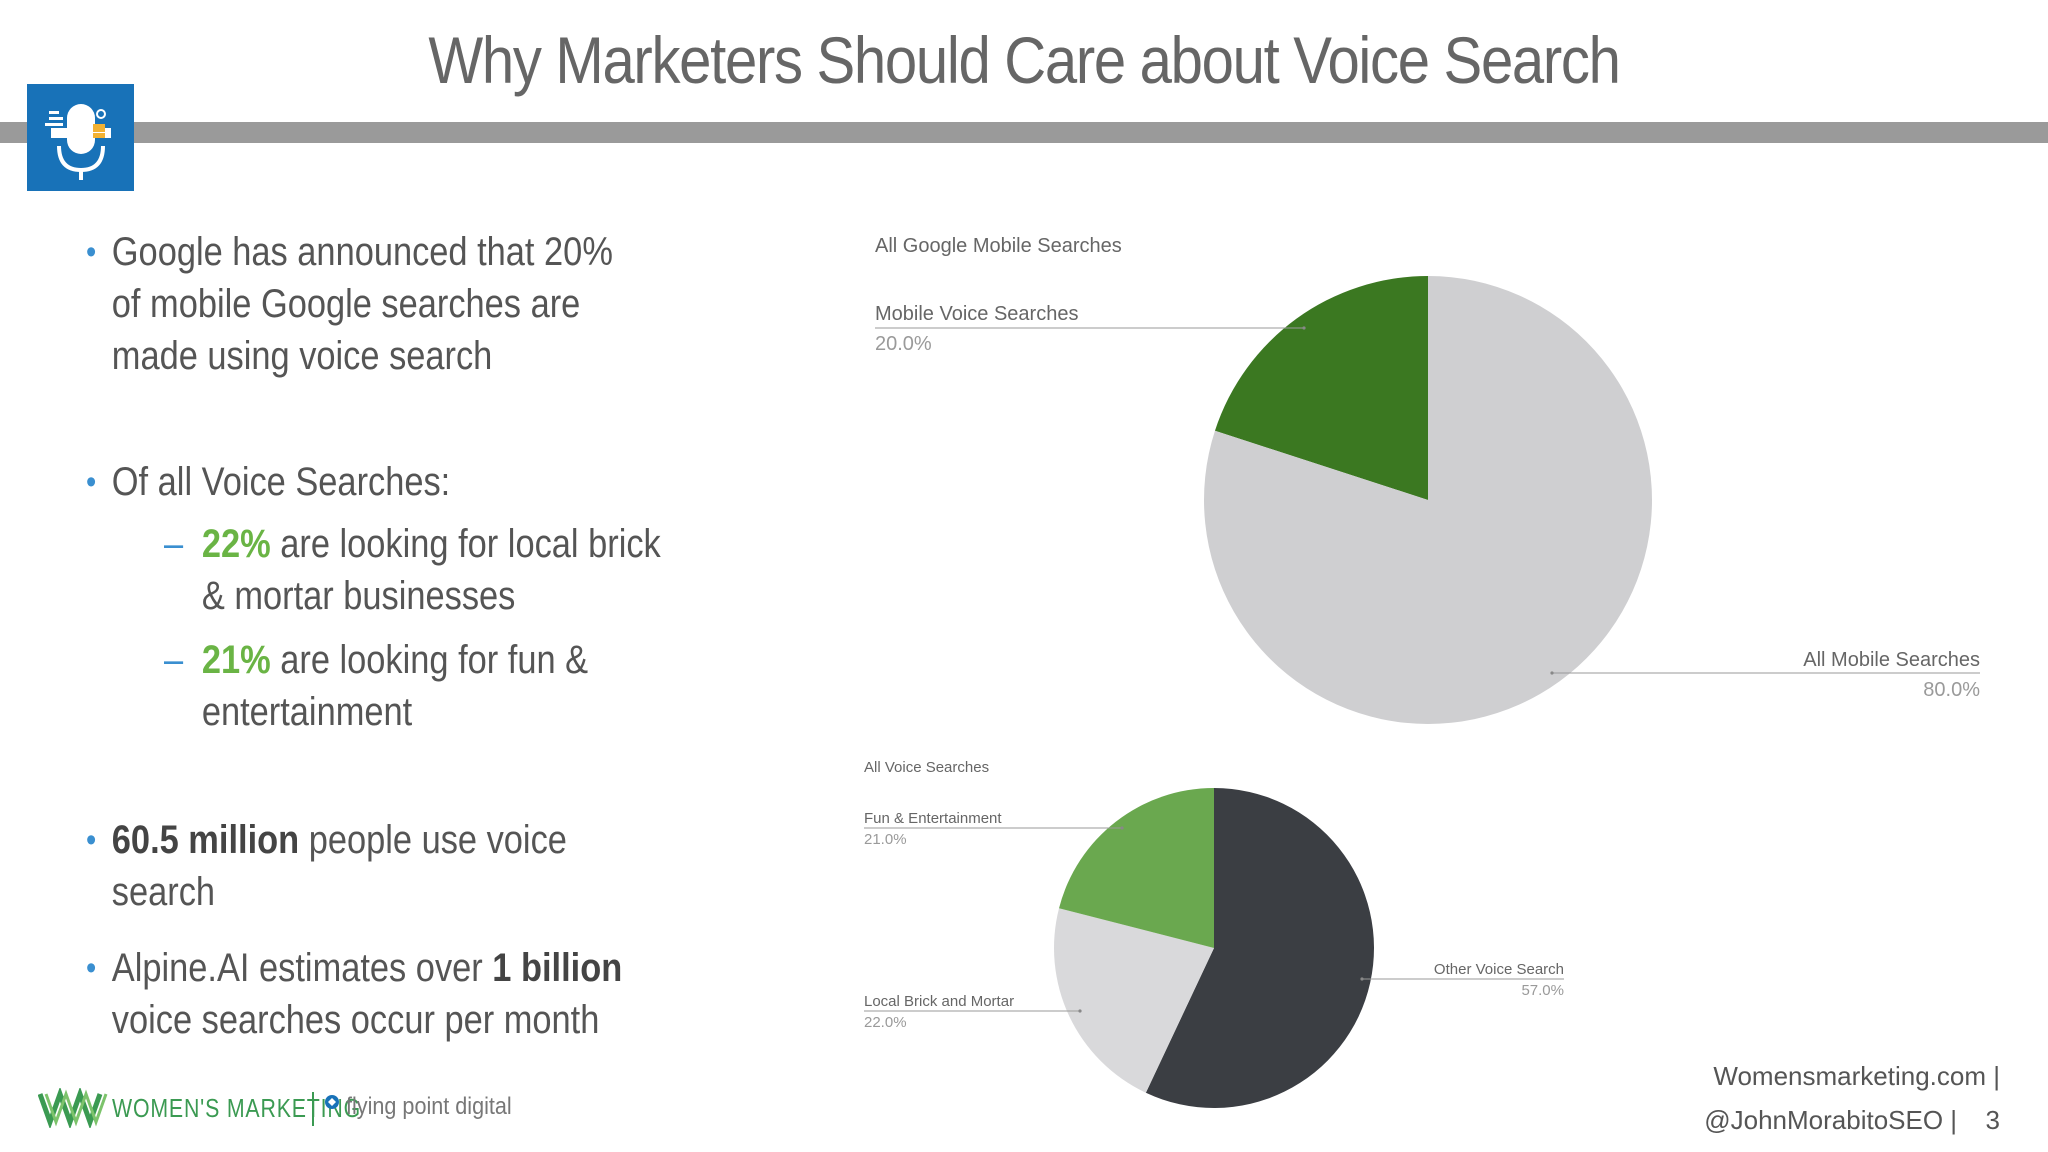 Image resolution: width=2048 pixels, height=1152 pixels. I want to click on slice-label-local-brick-and-mortar: Local Brick and Mortar, so click(939, 1001).